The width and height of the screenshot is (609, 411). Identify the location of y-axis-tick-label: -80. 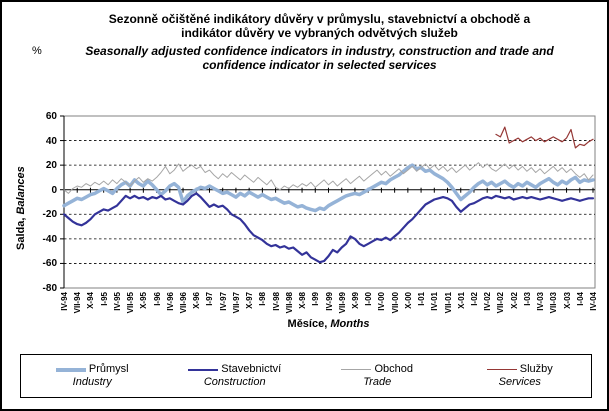
(49, 288).